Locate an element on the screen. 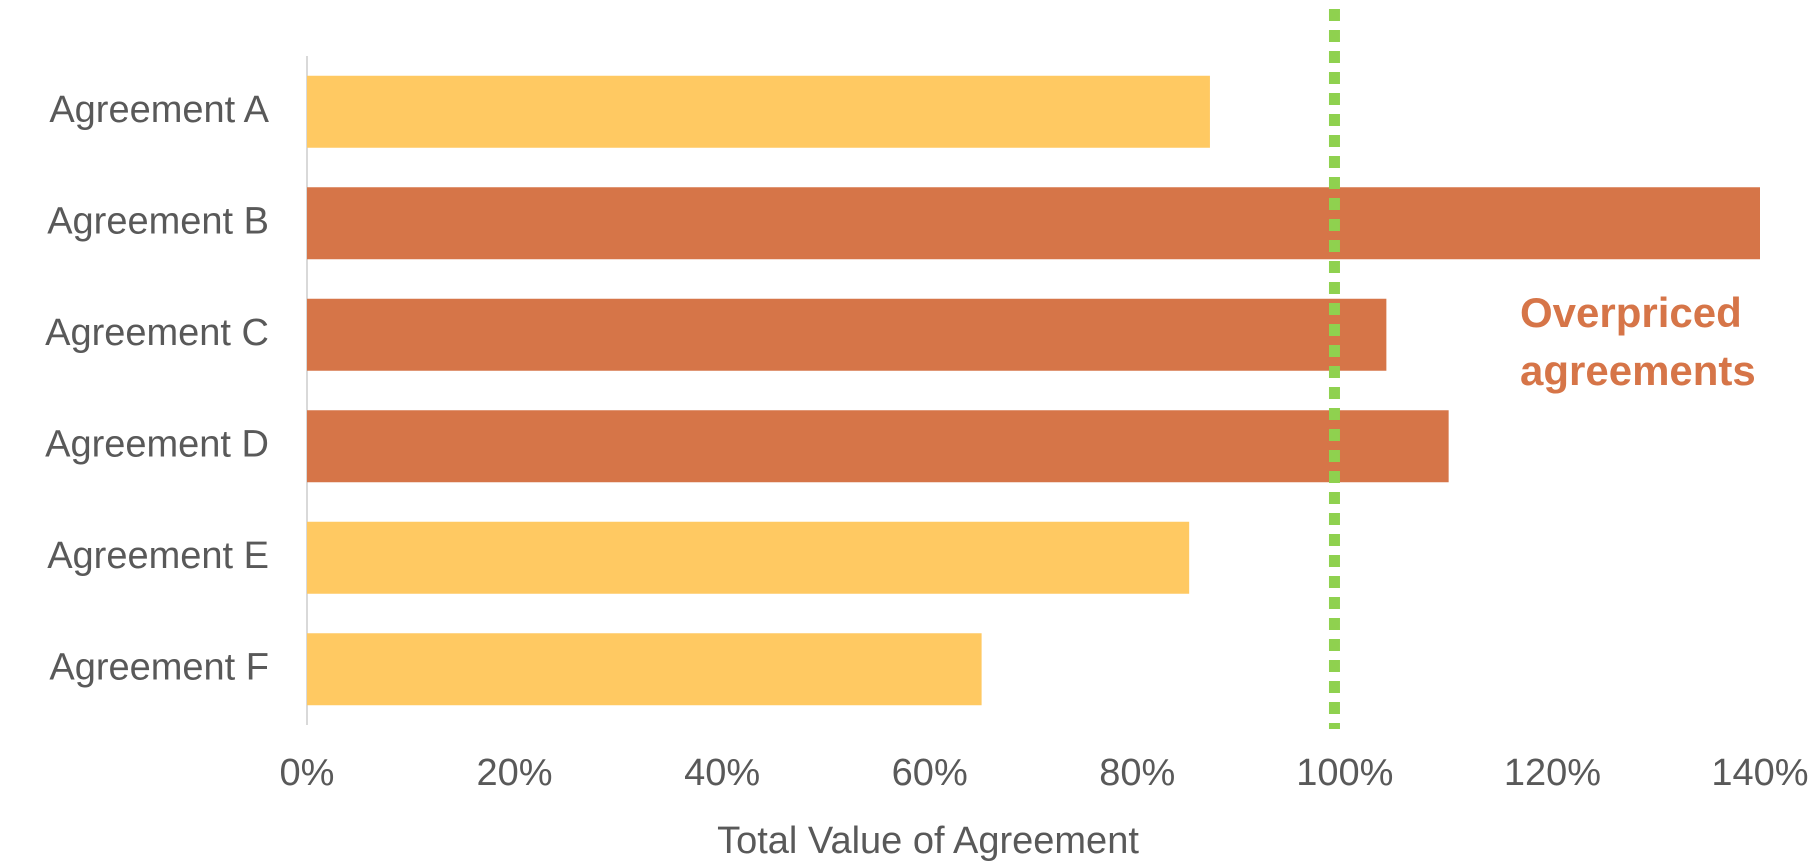 The height and width of the screenshot is (866, 1819). x-tick-label: 140% is located at coordinates (1759, 773).